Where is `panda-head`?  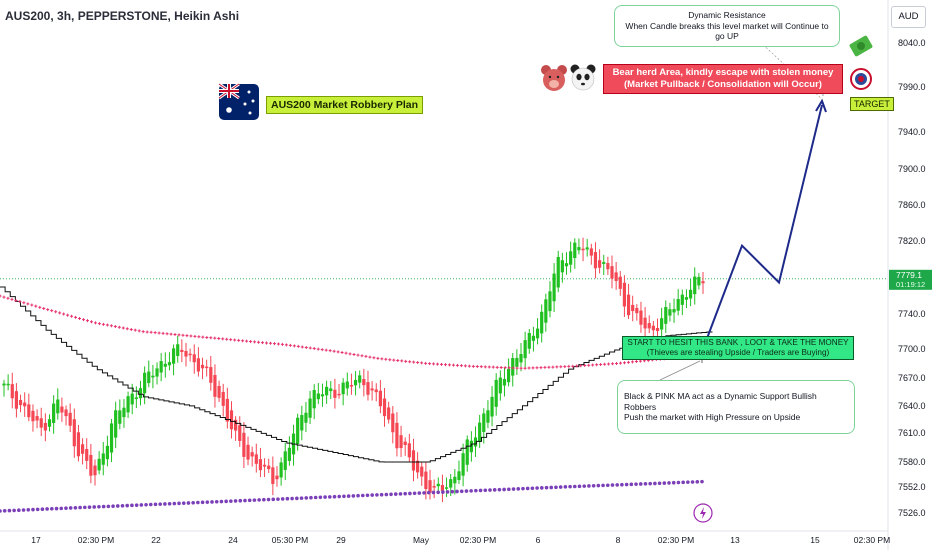 panda-head is located at coordinates (583, 79).